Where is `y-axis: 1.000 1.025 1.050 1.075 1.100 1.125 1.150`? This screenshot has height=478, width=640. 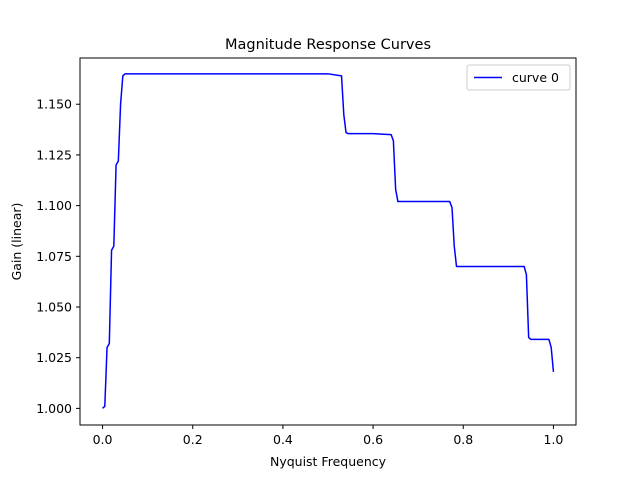
y-axis: 1.000 1.025 1.050 1.075 1.100 1.125 1.150 is located at coordinates (58, 256).